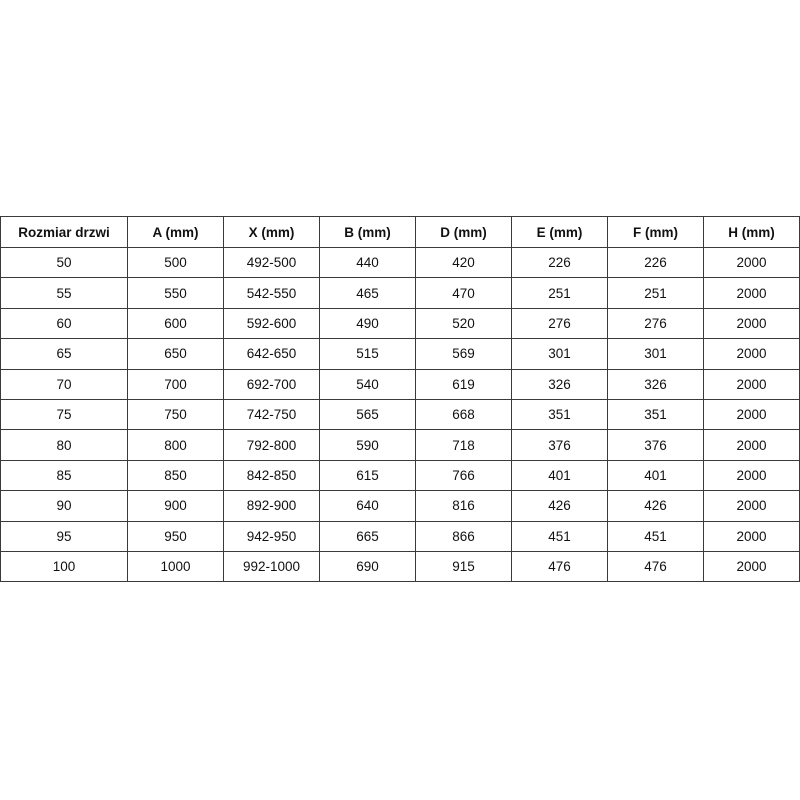 The height and width of the screenshot is (800, 800). Describe the element at coordinates (64, 293) in the screenshot. I see `table-cell: 55` at that location.